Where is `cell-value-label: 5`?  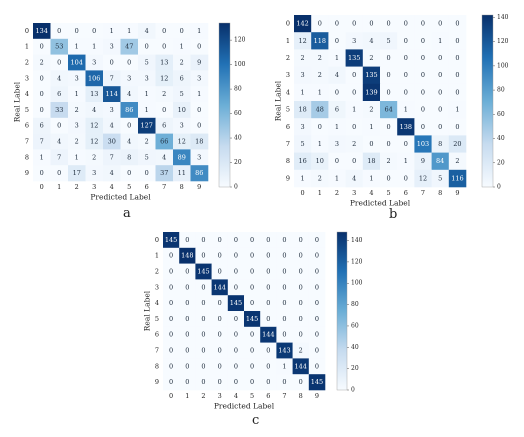 cell-value-label: 5 is located at coordinates (147, 63).